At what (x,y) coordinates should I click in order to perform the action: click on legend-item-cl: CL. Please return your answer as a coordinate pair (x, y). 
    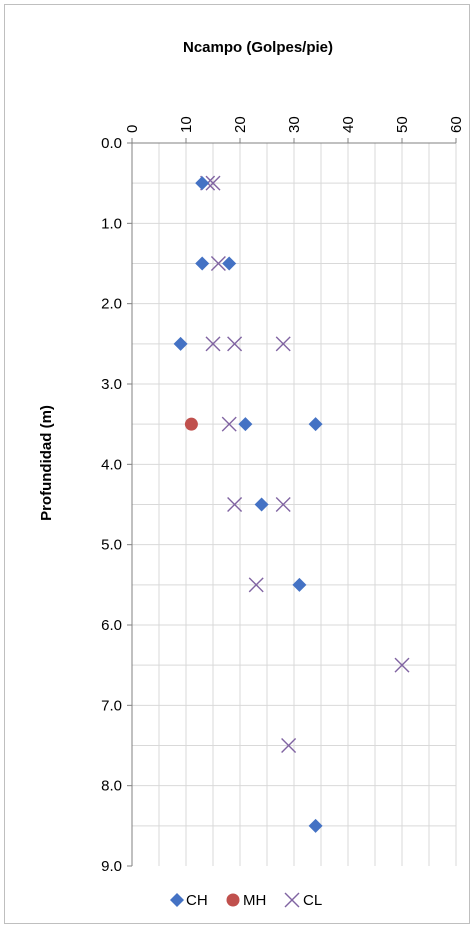
    Looking at the image, I should click on (303, 900).